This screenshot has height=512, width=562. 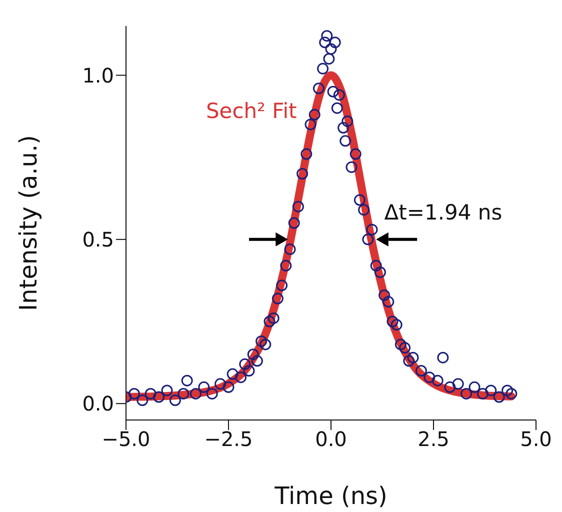 What do you see at coordinates (434, 439) in the screenshot?
I see `x-tick-label: 2.5` at bounding box center [434, 439].